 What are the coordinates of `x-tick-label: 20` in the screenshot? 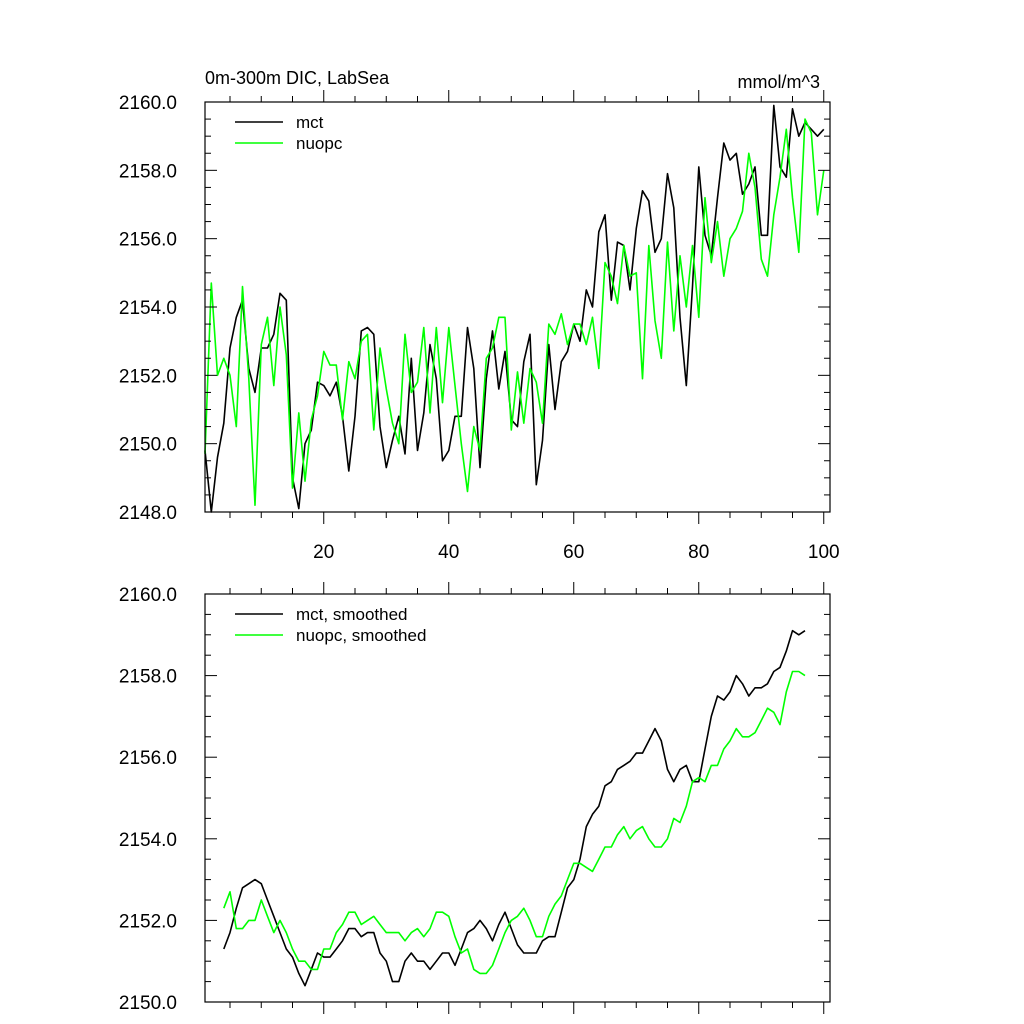 It's located at (323, 552).